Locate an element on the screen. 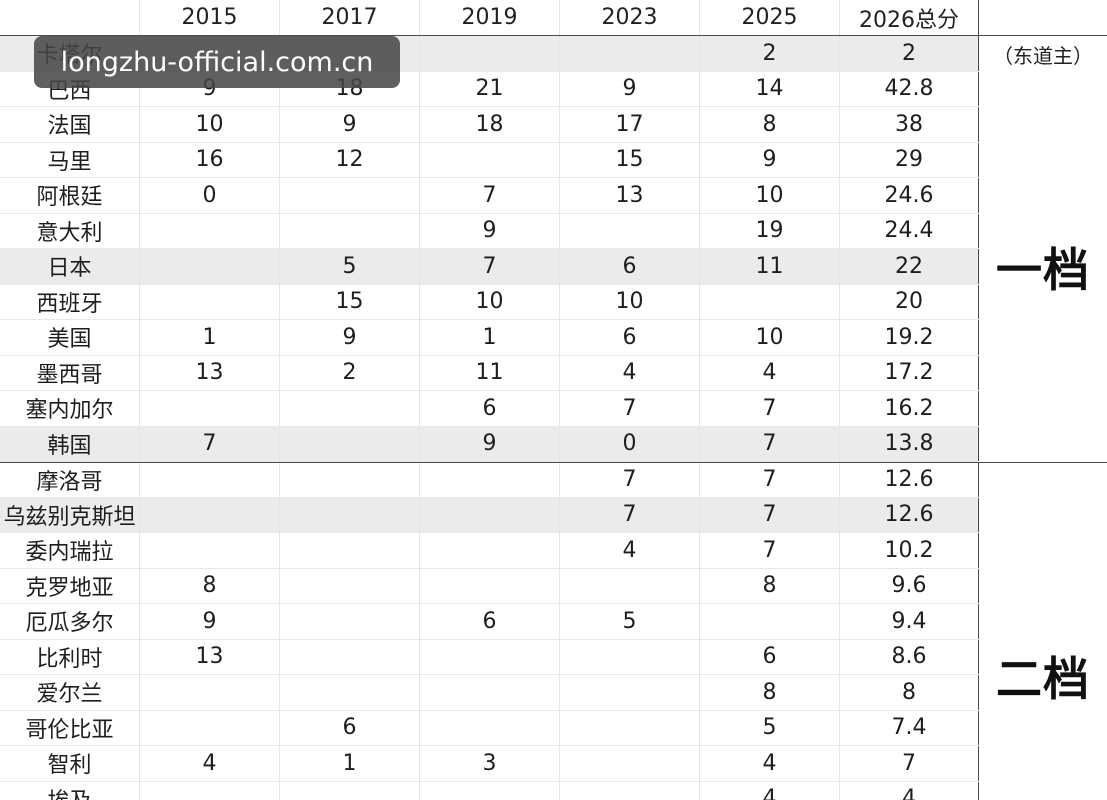 Image resolution: width=1107 pixels, height=800 pixels. country-name: 韩国 is located at coordinates (70, 443).